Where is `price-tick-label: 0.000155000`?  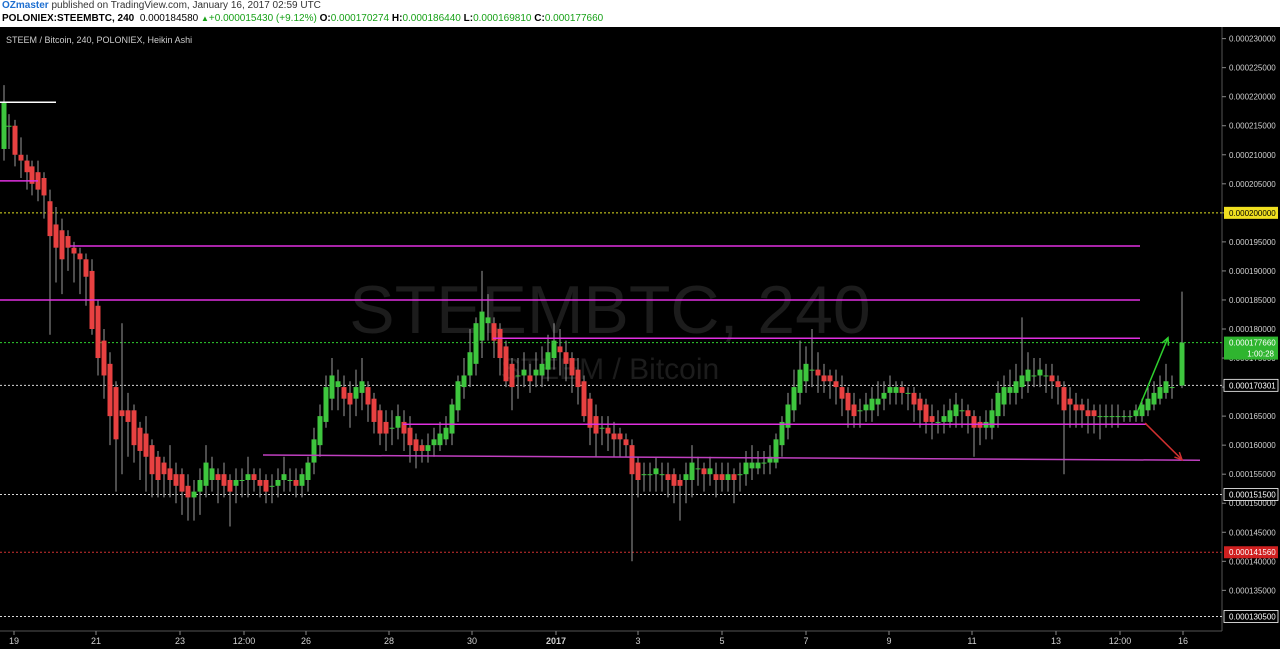
price-tick-label: 0.000155000 is located at coordinates (1252, 474).